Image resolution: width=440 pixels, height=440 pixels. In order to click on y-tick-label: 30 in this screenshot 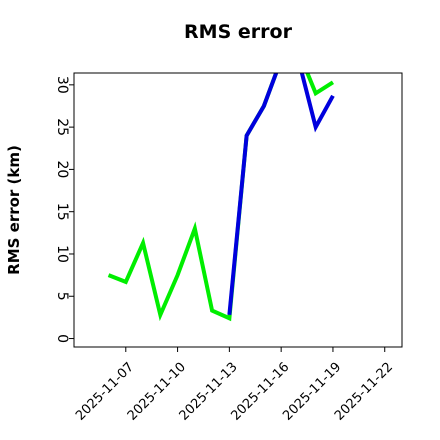, I will do `click(62, 85)`.